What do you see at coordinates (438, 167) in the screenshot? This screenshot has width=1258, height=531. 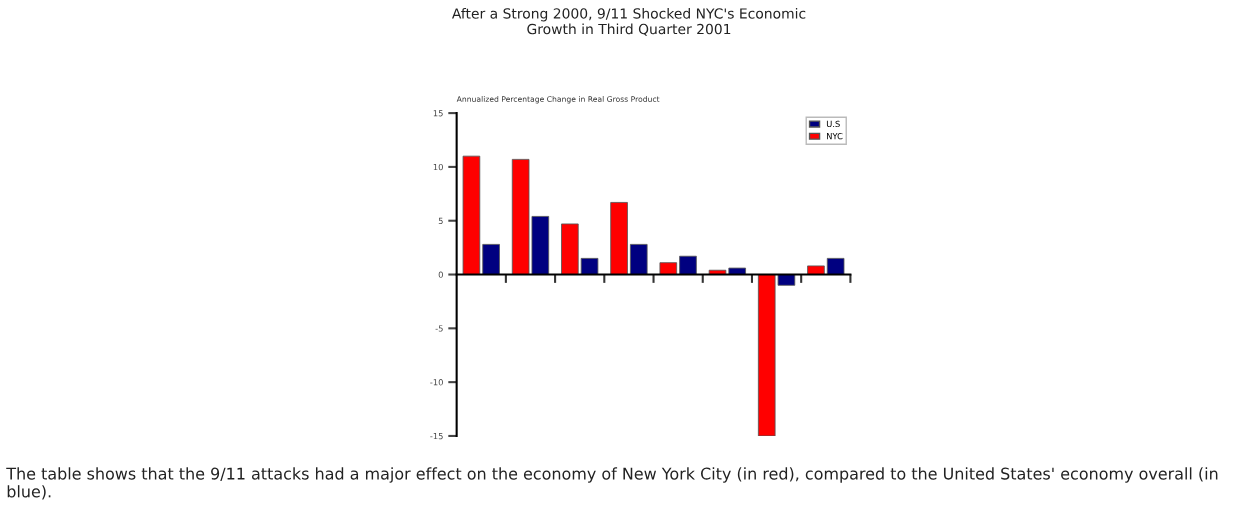 I see `y-tick-label: 10` at bounding box center [438, 167].